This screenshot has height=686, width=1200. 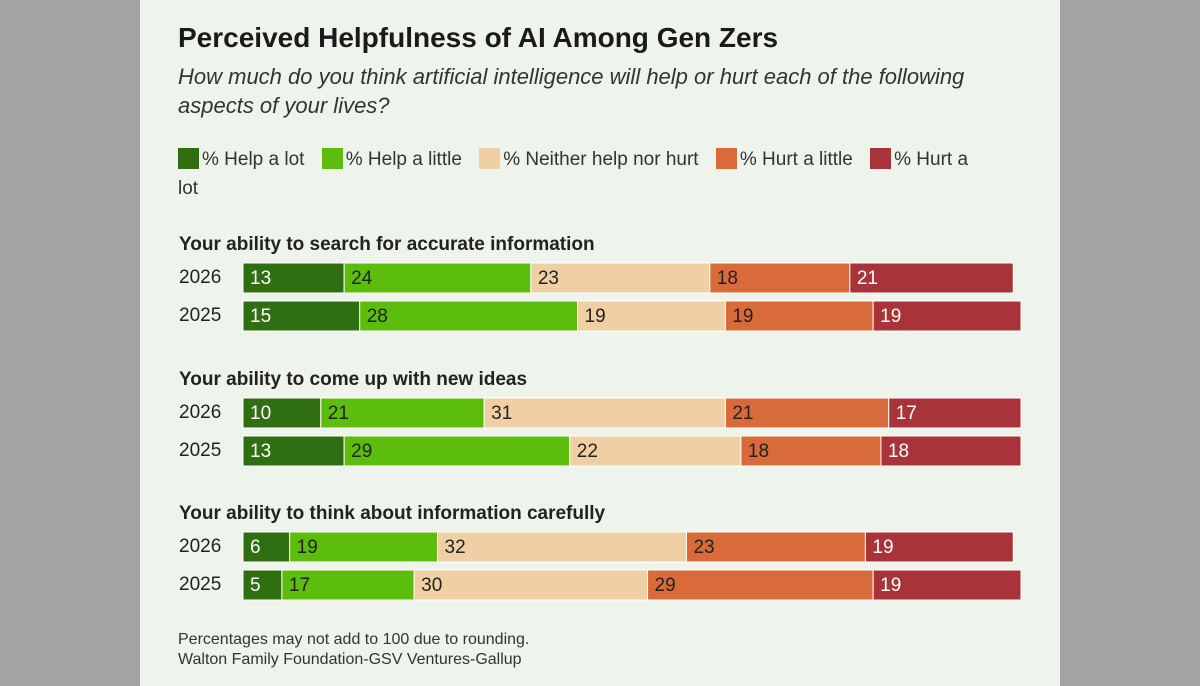 I want to click on value-label: 5, so click(x=255, y=585).